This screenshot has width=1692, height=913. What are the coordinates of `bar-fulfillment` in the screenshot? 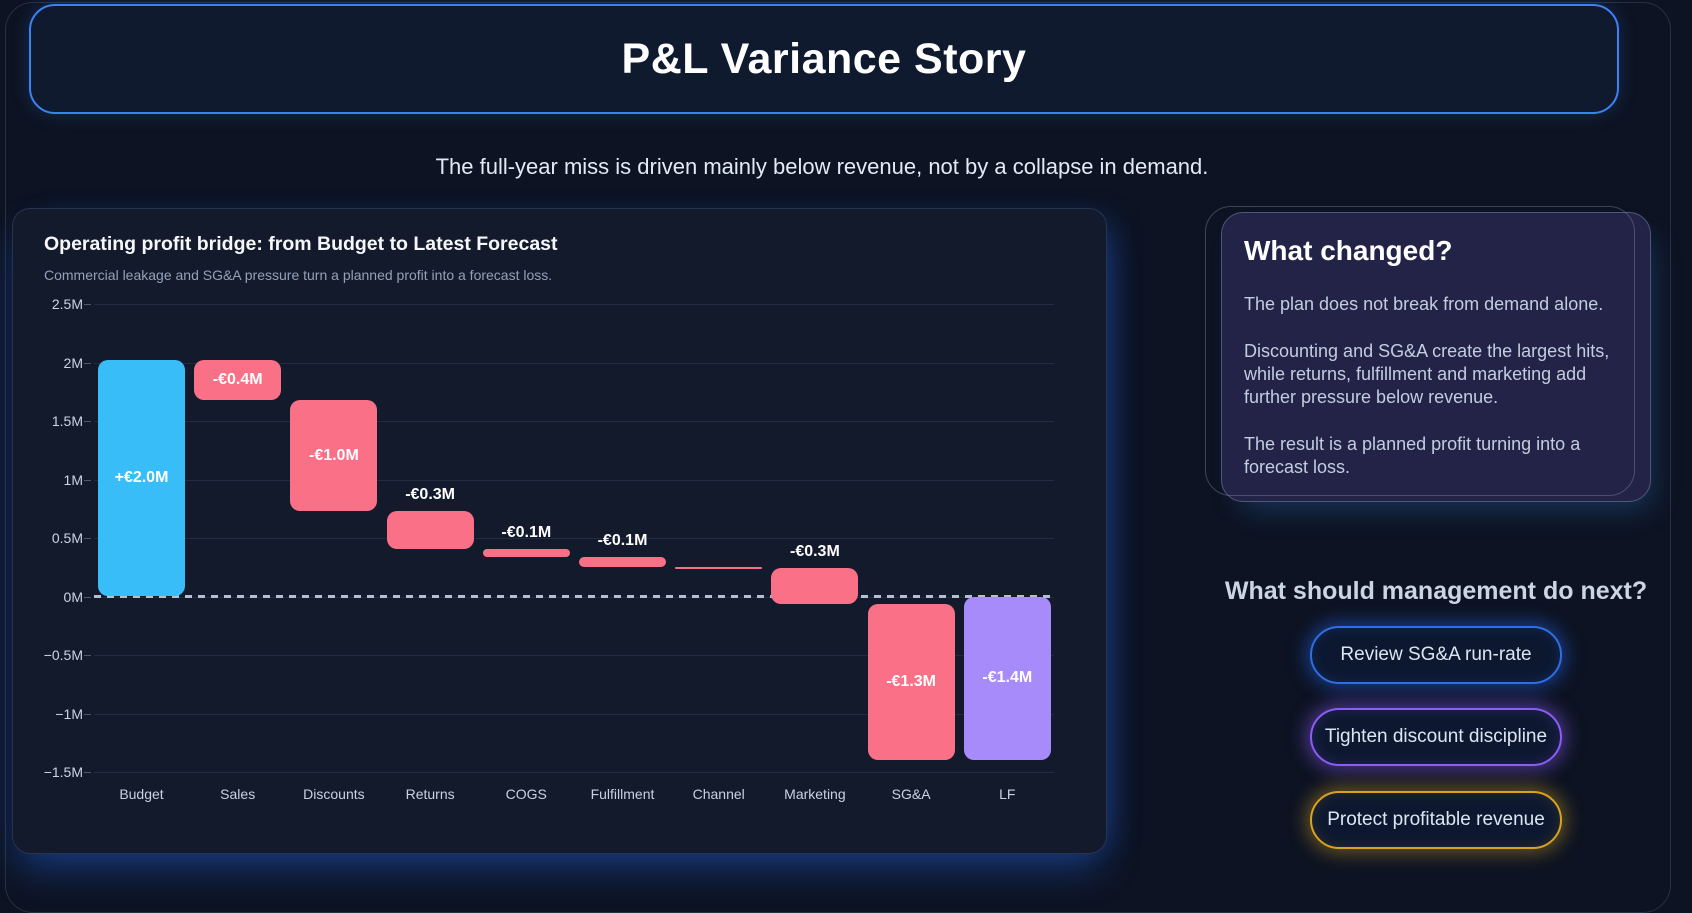 It's located at (622, 562).